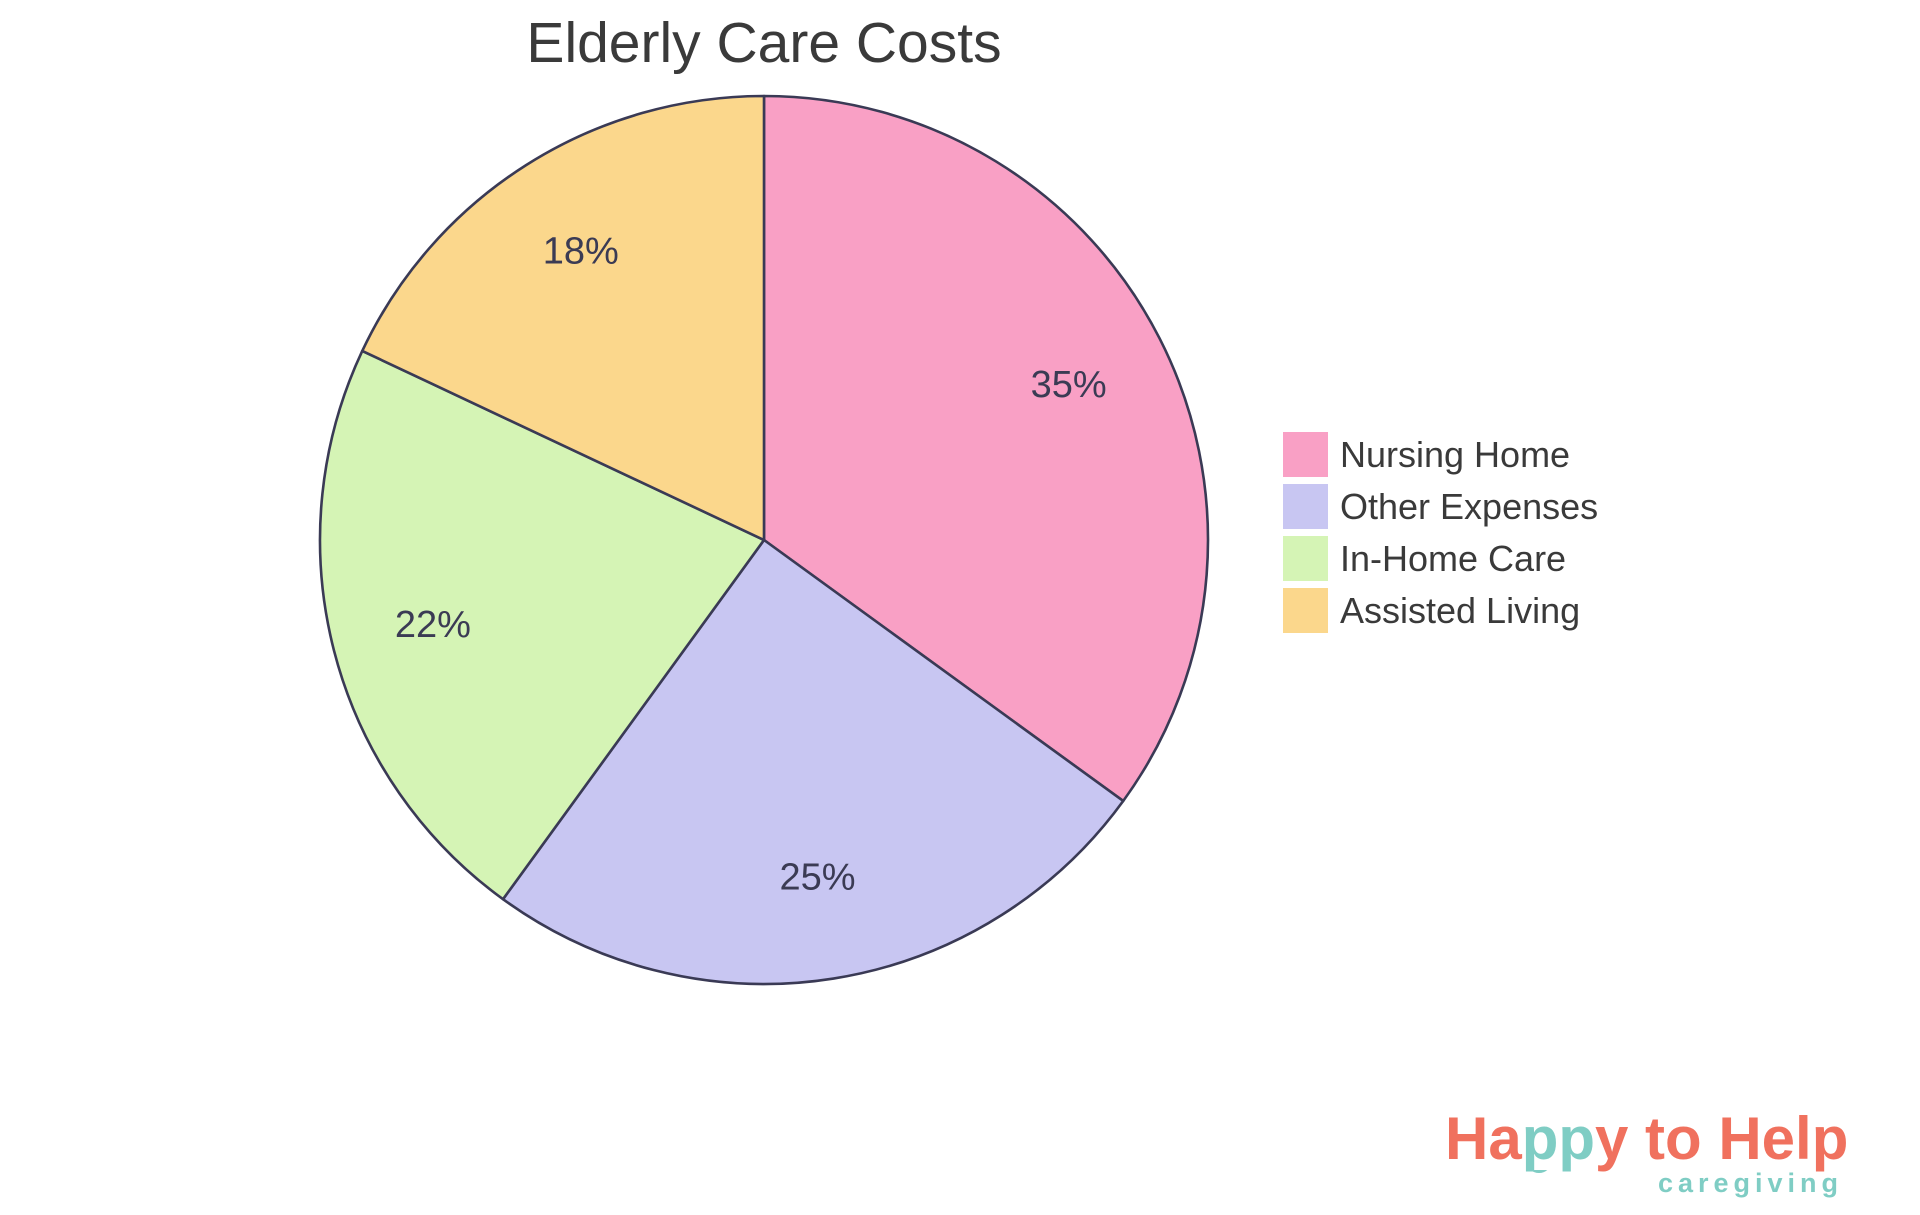 This screenshot has height=1215, width=1920. Describe the element at coordinates (1539, 1171) in the screenshot. I see `smile-icon-arc` at that location.